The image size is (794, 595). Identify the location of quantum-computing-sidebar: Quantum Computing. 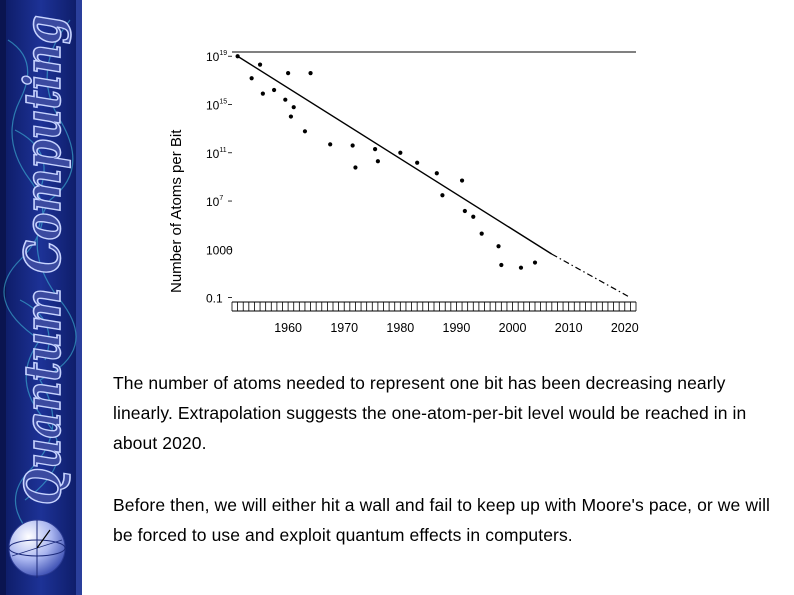
(41, 297).